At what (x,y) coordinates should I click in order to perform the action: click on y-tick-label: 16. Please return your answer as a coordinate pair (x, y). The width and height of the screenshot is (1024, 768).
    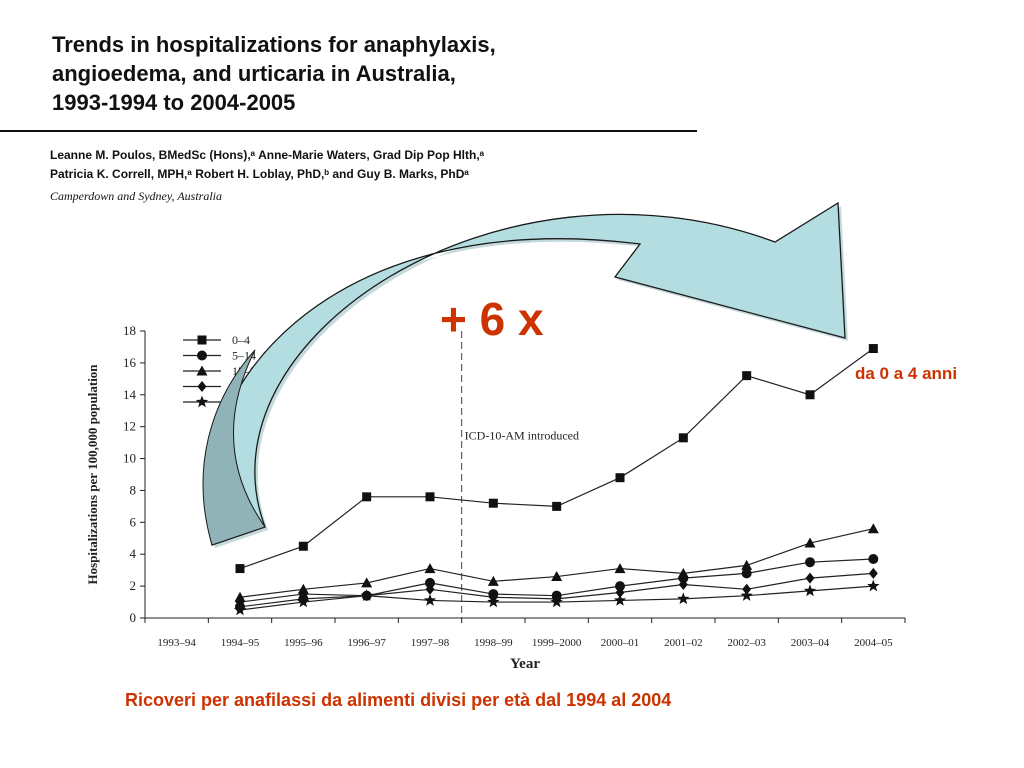
    Looking at the image, I should click on (130, 362).